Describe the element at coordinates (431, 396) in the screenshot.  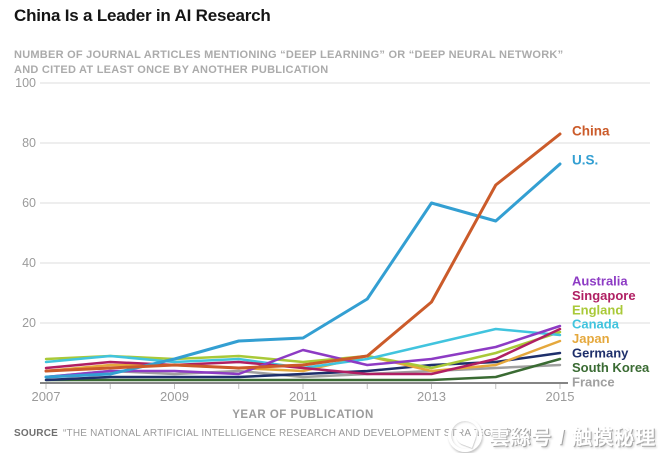
I see `x-axis-label-2013: 2013` at that location.